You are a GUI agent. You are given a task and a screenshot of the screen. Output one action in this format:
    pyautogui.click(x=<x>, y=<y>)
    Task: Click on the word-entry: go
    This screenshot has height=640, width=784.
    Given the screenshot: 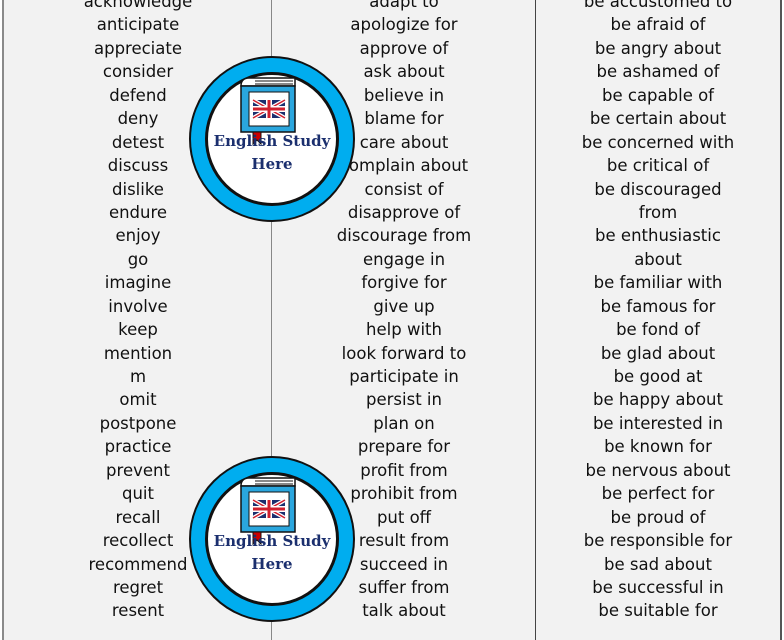 What is the action you would take?
    pyautogui.click(x=138, y=259)
    